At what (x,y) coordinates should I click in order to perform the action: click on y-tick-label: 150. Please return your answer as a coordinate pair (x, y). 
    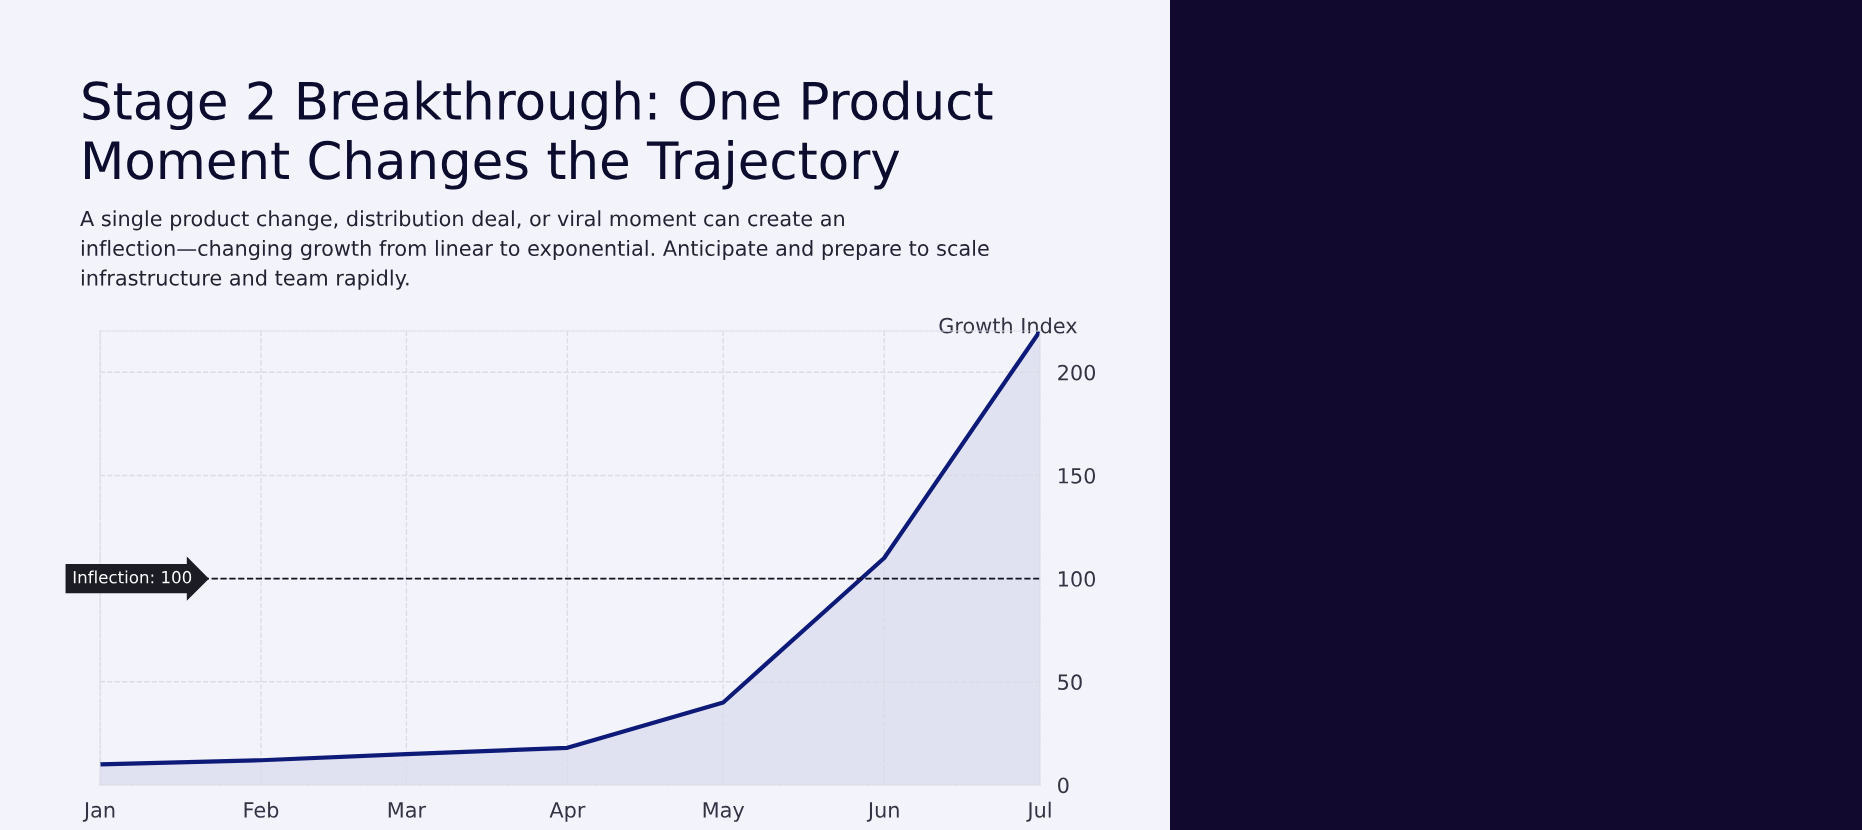
    Looking at the image, I should click on (1077, 475).